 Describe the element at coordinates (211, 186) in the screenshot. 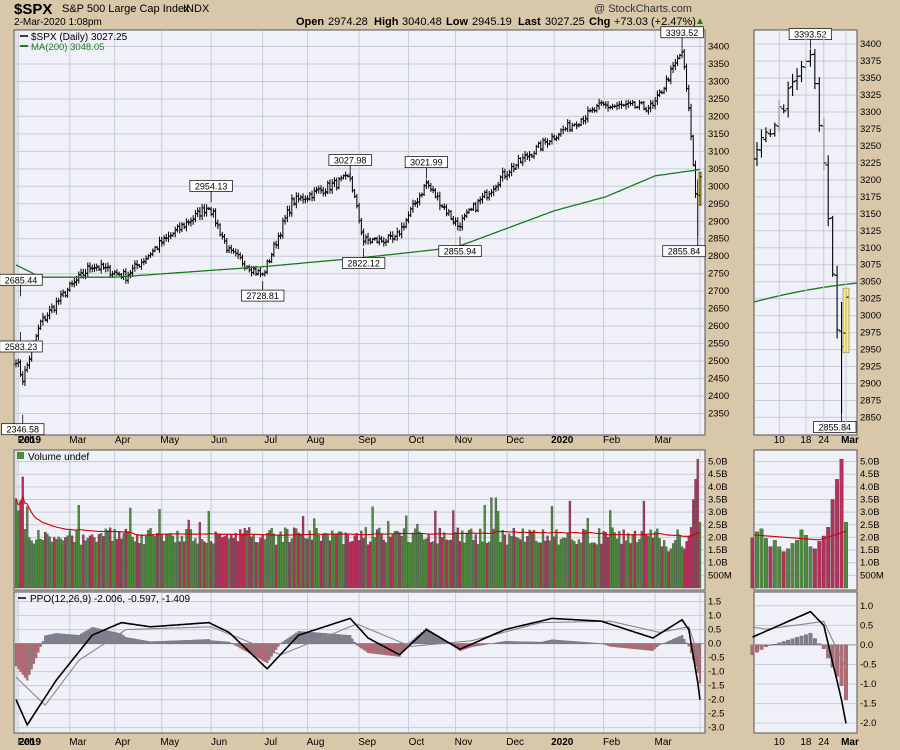

I see `annotation-label: 2954.13` at that location.